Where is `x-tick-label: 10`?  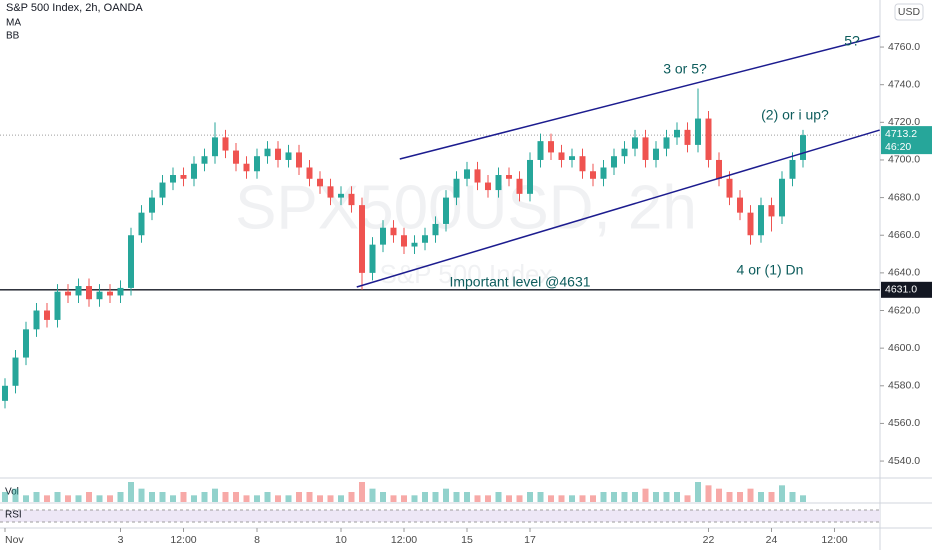
x-tick-label: 10 is located at coordinates (341, 540).